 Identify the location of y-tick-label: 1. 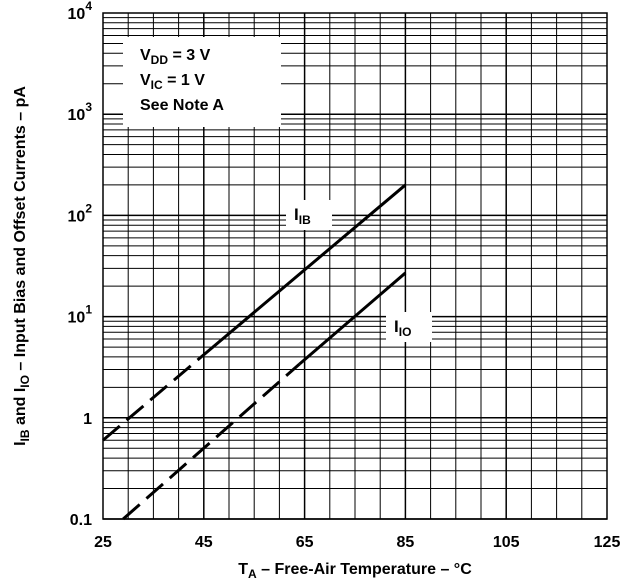
(87, 419).